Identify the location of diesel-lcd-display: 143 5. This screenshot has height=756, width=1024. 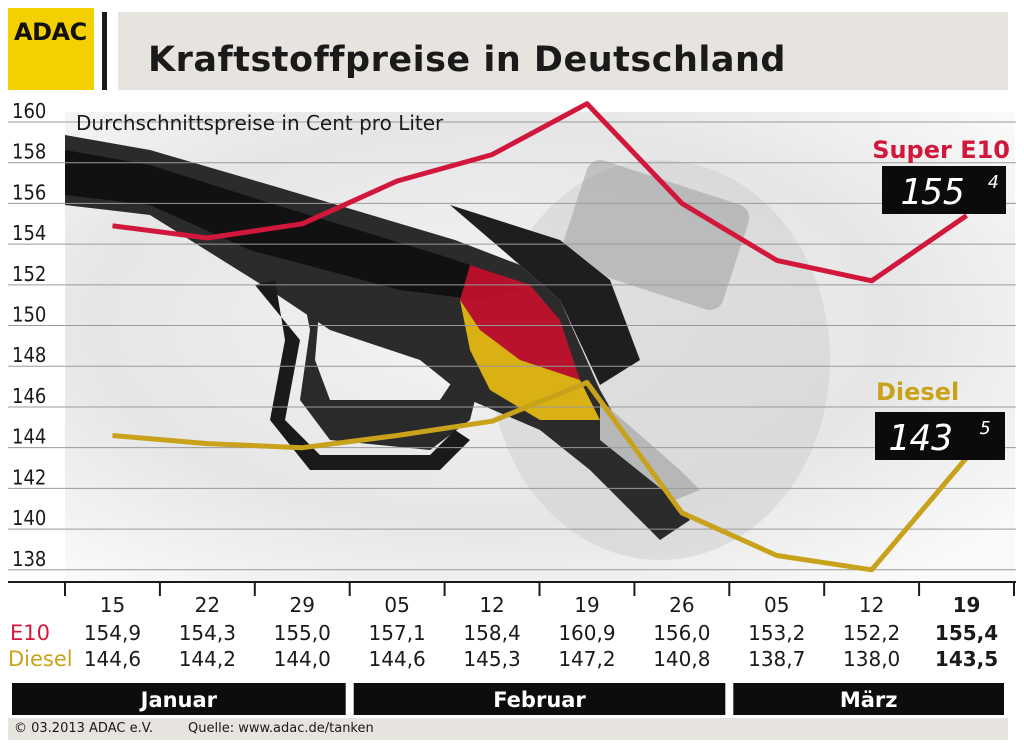
(940, 436).